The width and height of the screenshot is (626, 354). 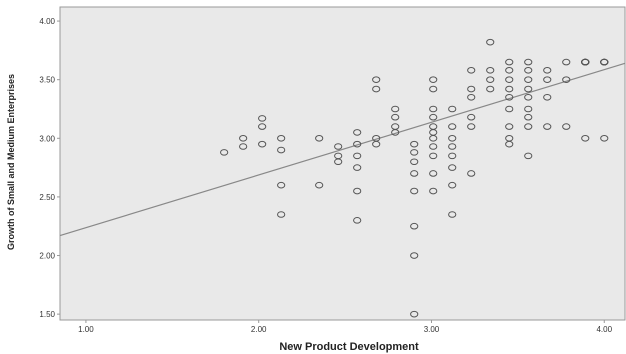 What do you see at coordinates (604, 329) in the screenshot?
I see `x-tick-label: 4.00` at bounding box center [604, 329].